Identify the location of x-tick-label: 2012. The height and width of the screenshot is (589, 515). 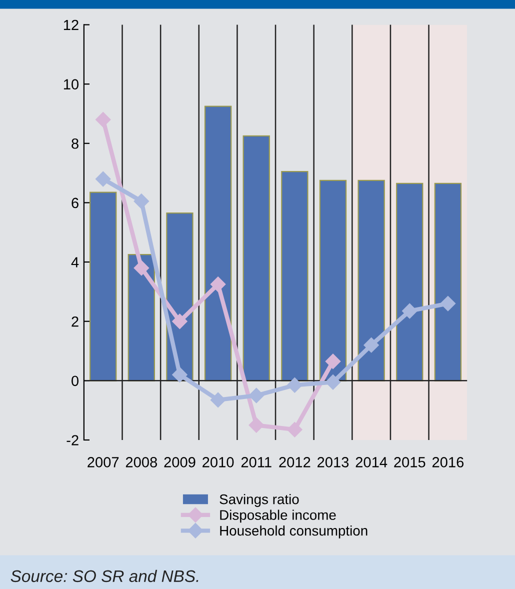
(294, 462).